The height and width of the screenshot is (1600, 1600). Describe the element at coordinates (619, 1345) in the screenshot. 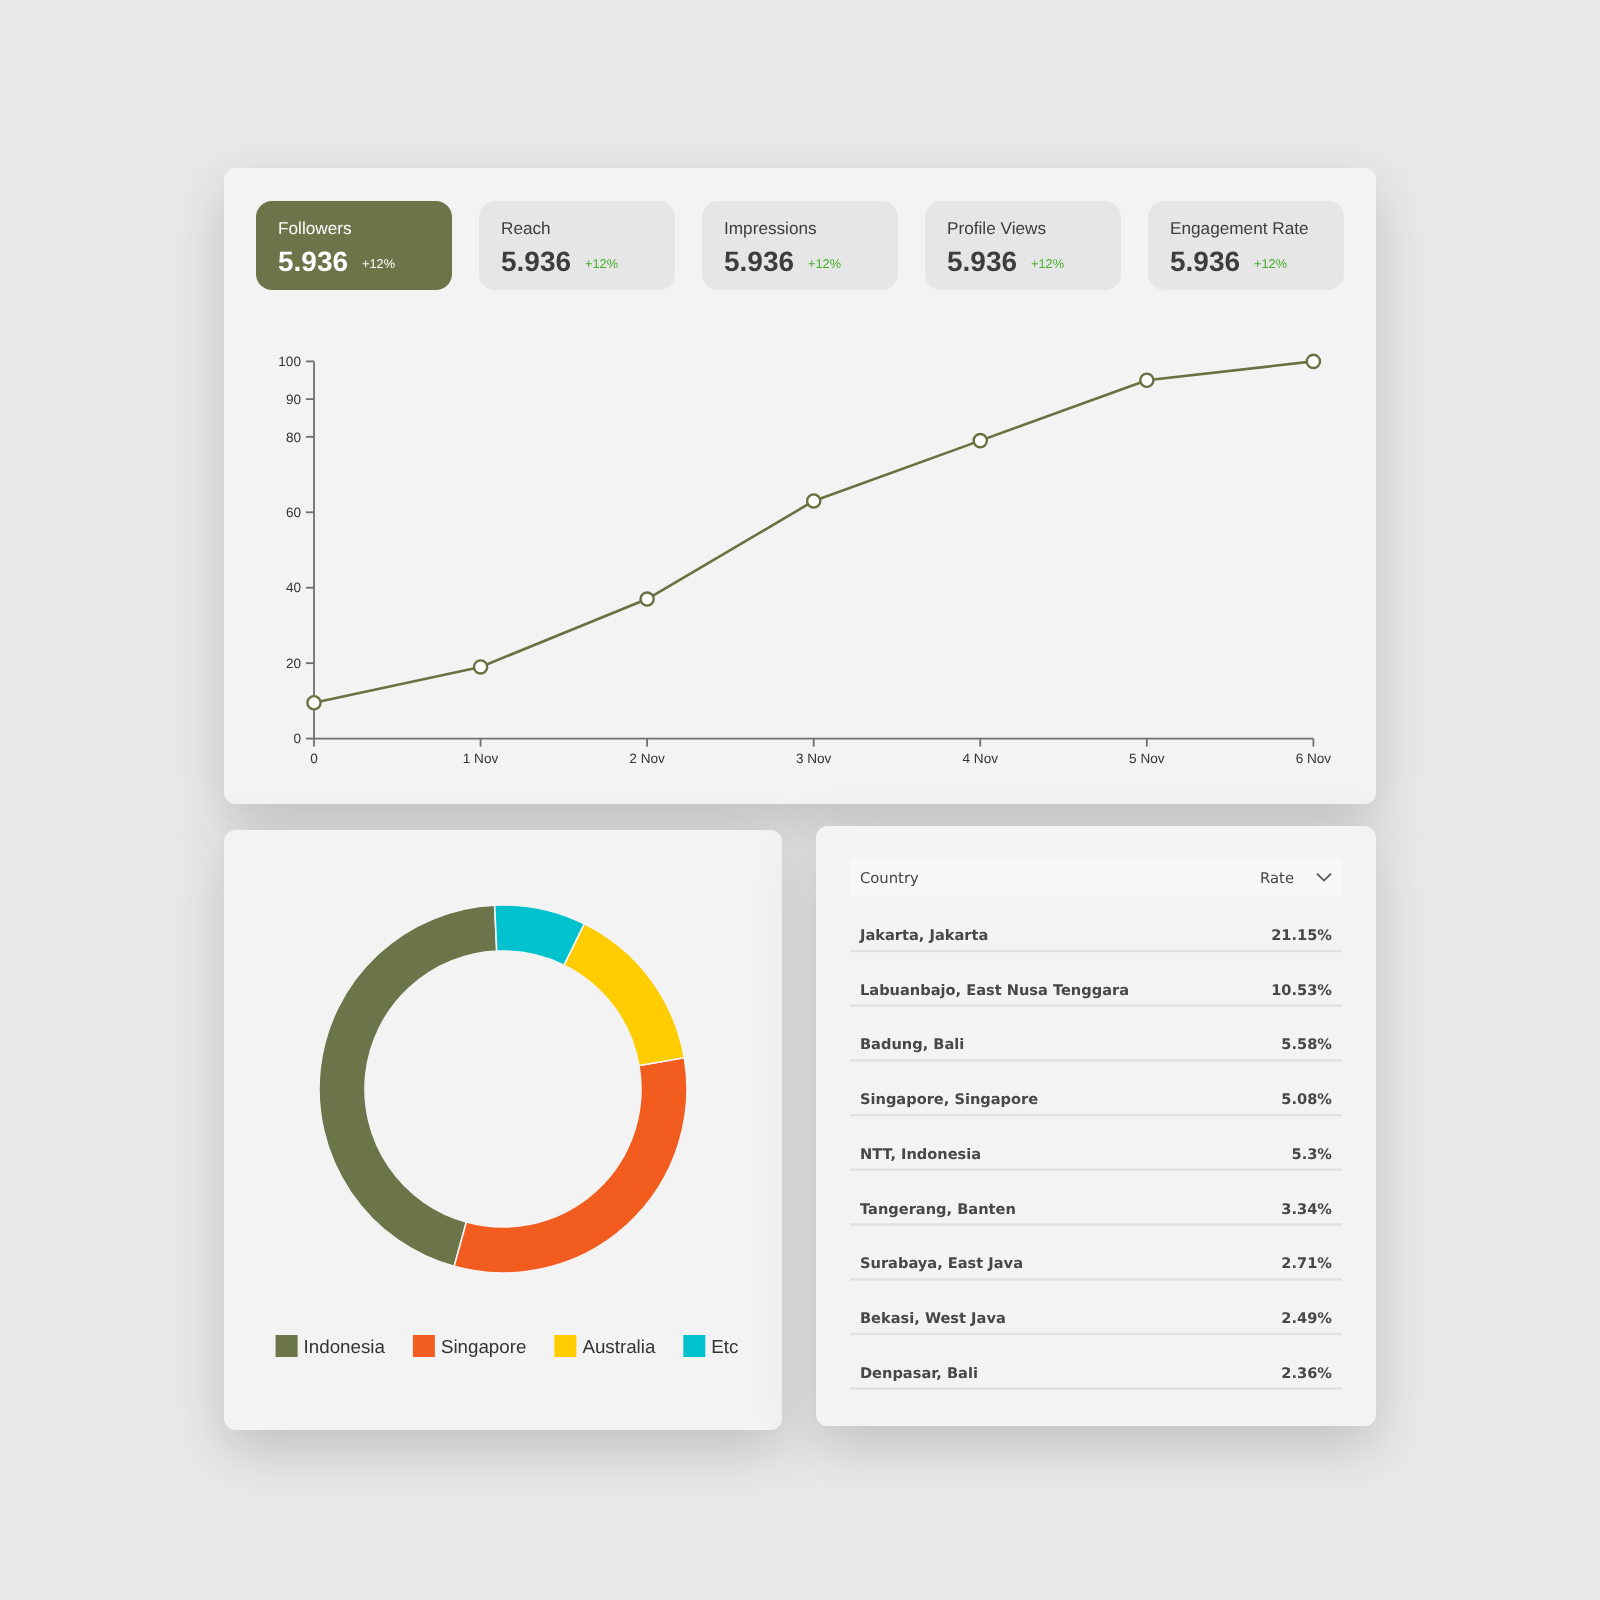

I see `legend-label: Australia` at that location.